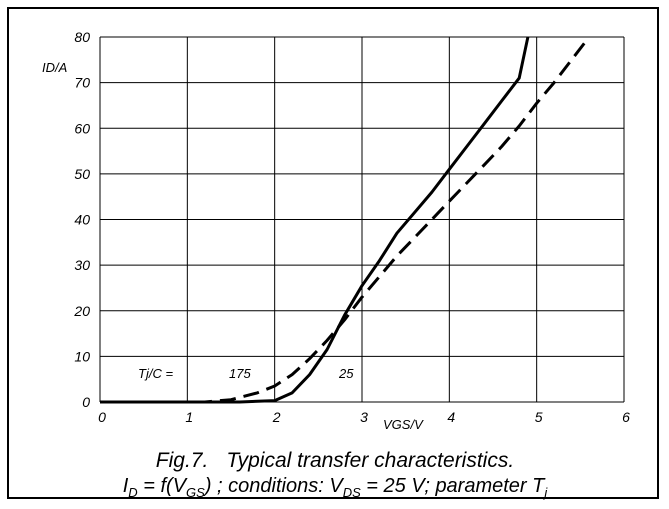 Image resolution: width=669 pixels, height=509 pixels. What do you see at coordinates (273, 486) in the screenshot?
I see `caption-conditions: ) ; conditions: V` at bounding box center [273, 486].